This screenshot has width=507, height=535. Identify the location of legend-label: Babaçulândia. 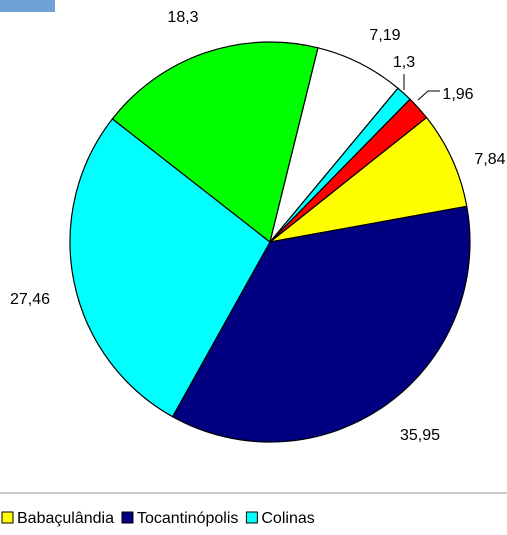
(65, 518).